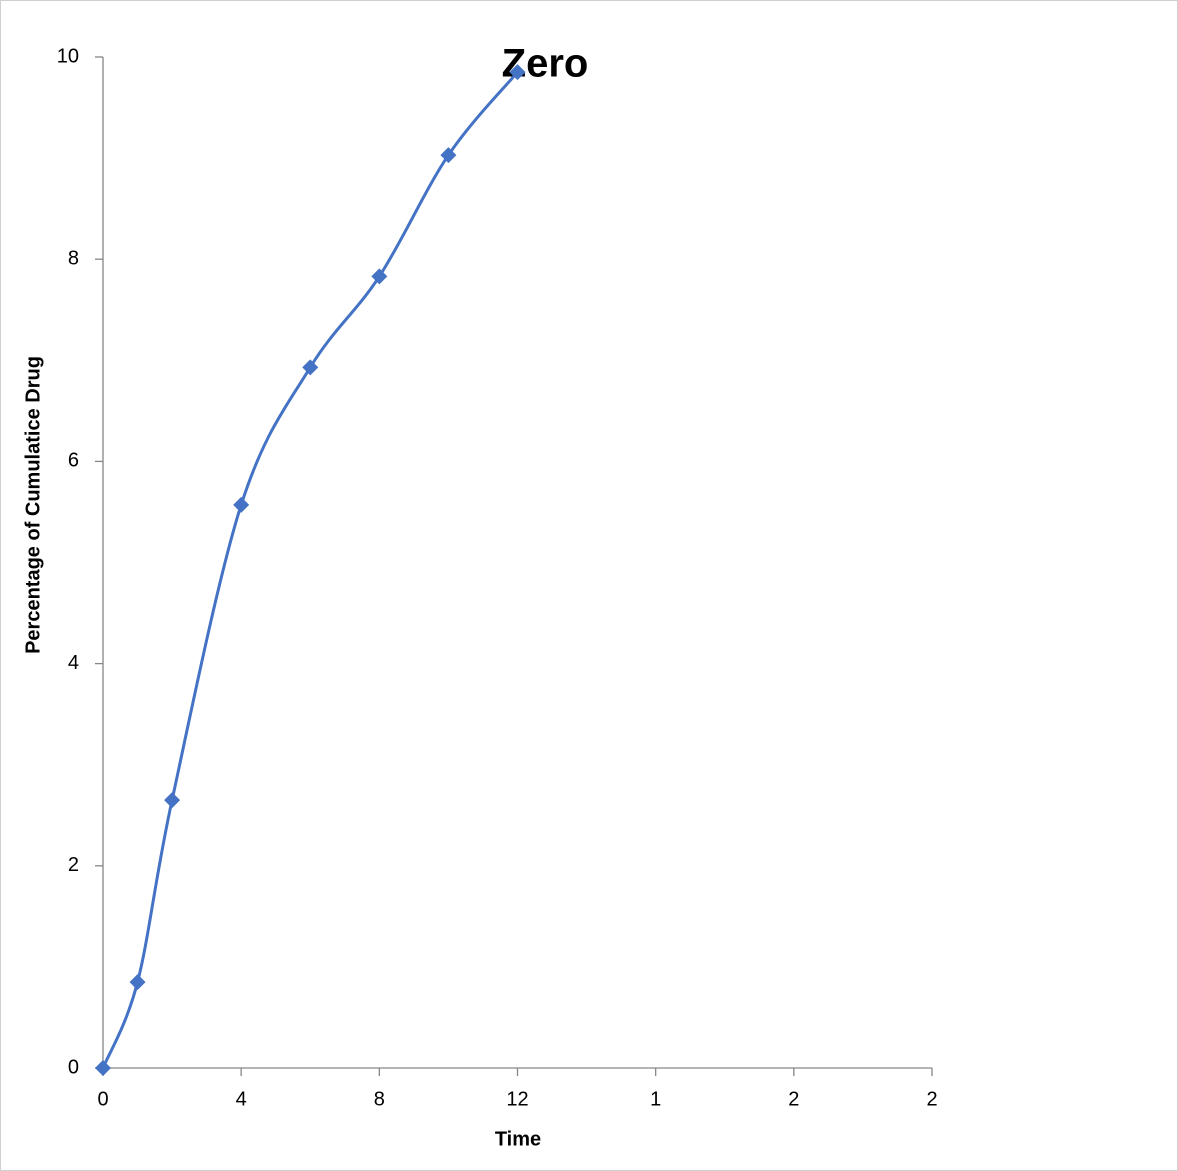  I want to click on y-axis-label: Percentage of Cumulatice Drug, so click(33, 505).